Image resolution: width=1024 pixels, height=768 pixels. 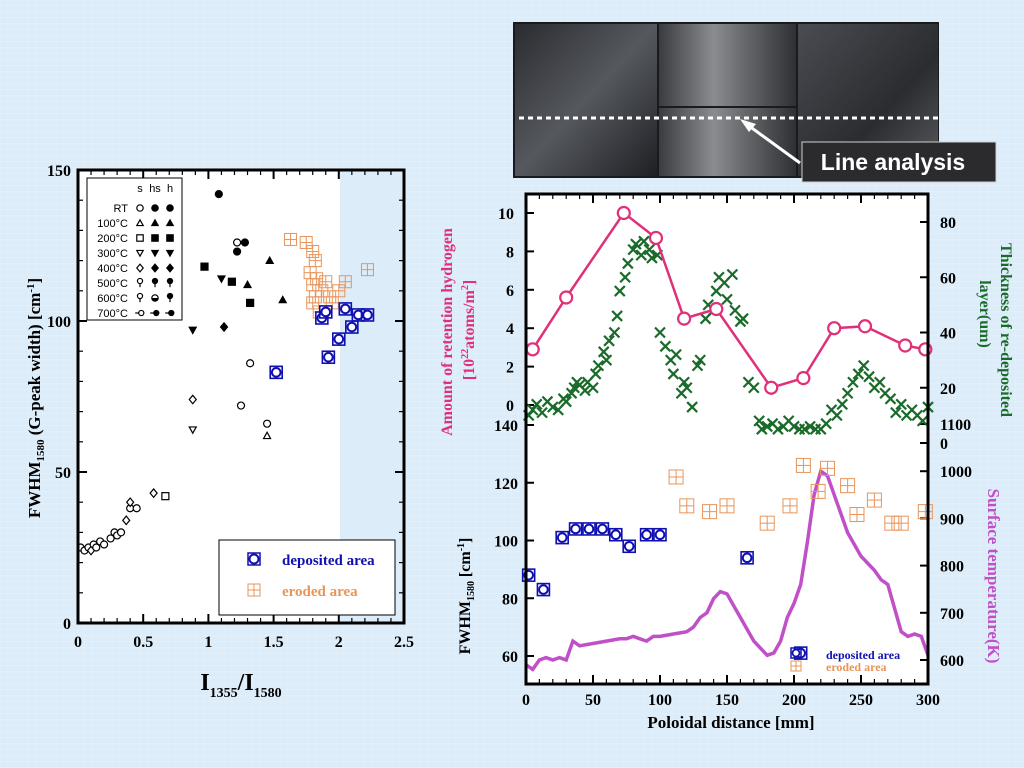 I want to click on photo-tile-center-top, so click(x=727, y=65).